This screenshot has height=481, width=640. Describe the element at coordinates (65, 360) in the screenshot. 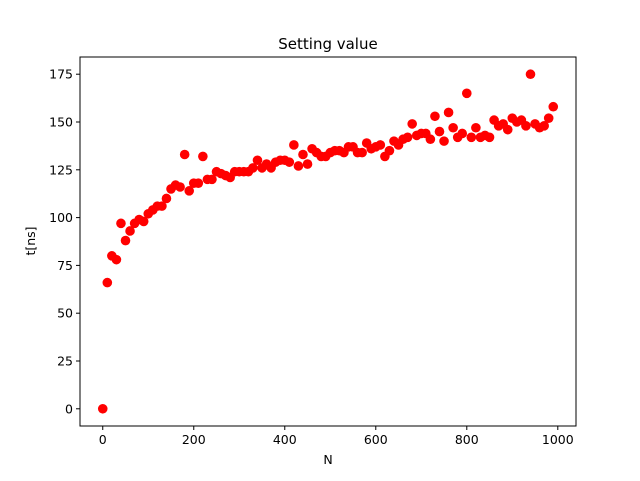

I see `y-tick-label: 25` at that location.